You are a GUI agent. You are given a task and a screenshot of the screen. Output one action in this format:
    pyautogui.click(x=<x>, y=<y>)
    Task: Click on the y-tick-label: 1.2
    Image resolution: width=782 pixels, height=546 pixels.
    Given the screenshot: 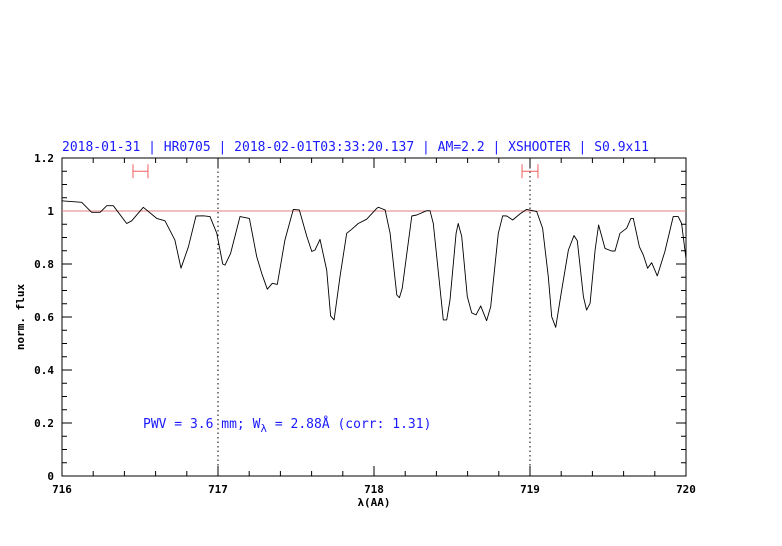 What is the action you would take?
    pyautogui.click(x=44, y=158)
    